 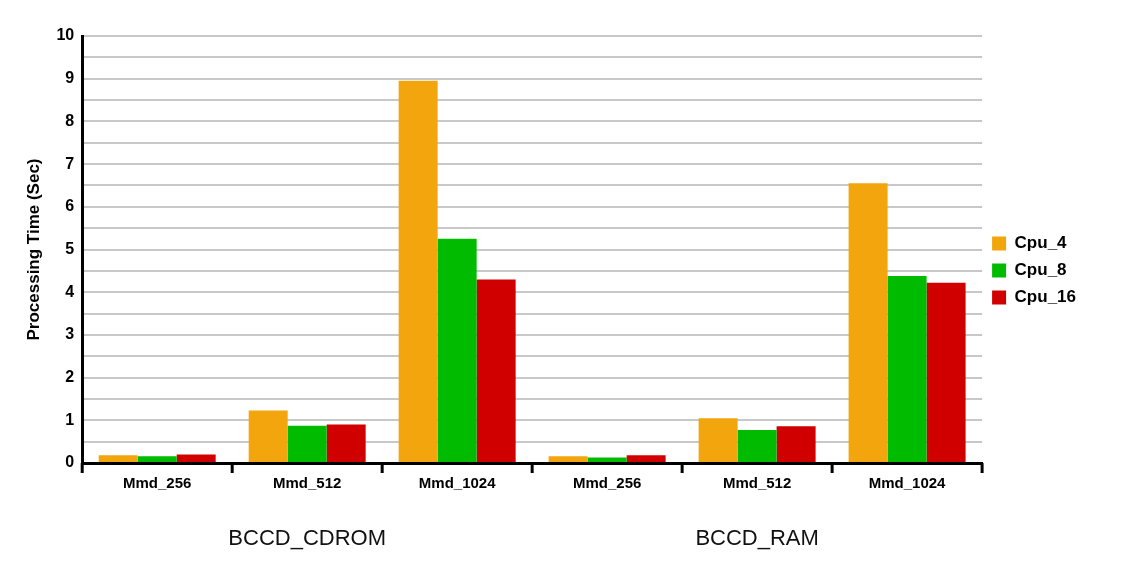 I want to click on y-tick-label: 3, so click(x=70, y=334).